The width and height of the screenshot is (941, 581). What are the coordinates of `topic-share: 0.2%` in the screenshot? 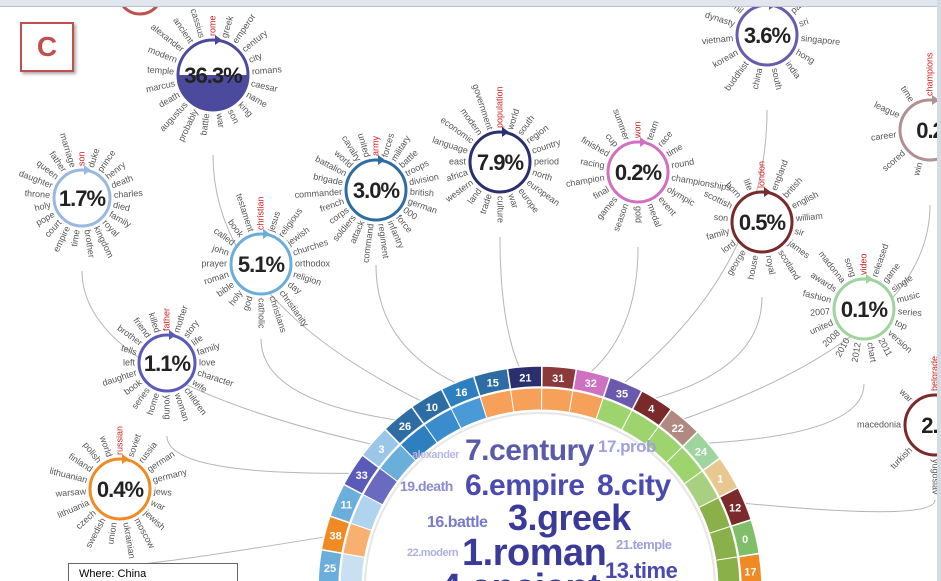 It's located at (638, 172).